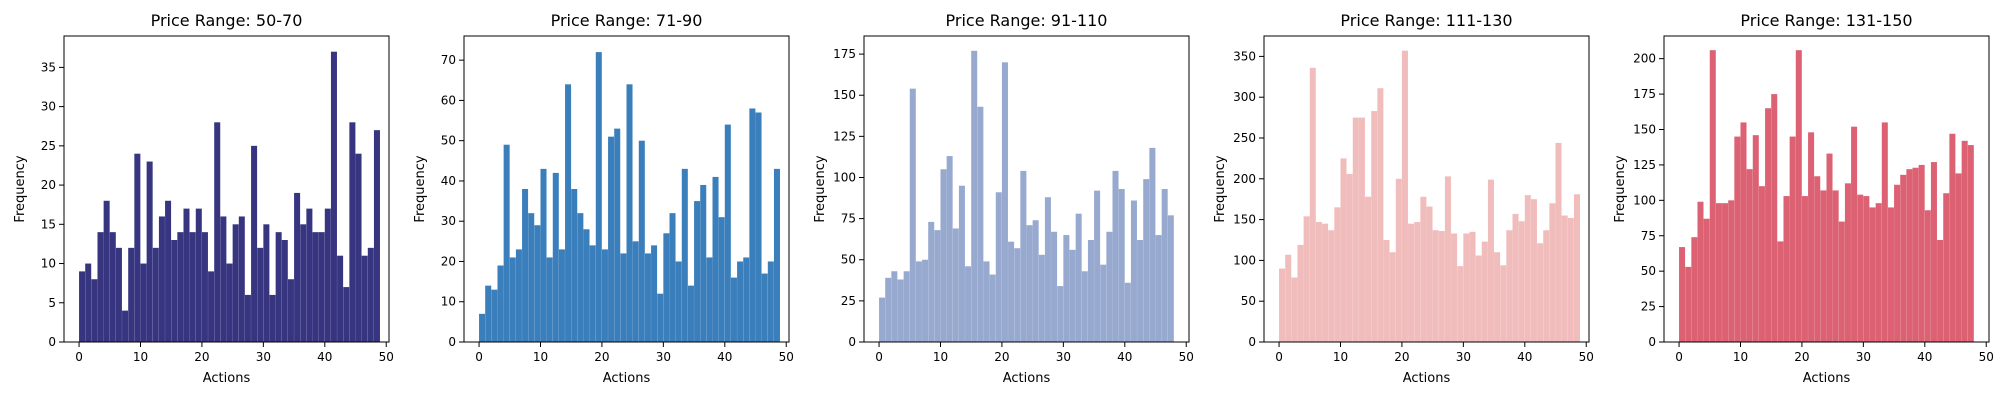 The image size is (2000, 400). I want to click on y-tick-label: 60, so click(448, 100).